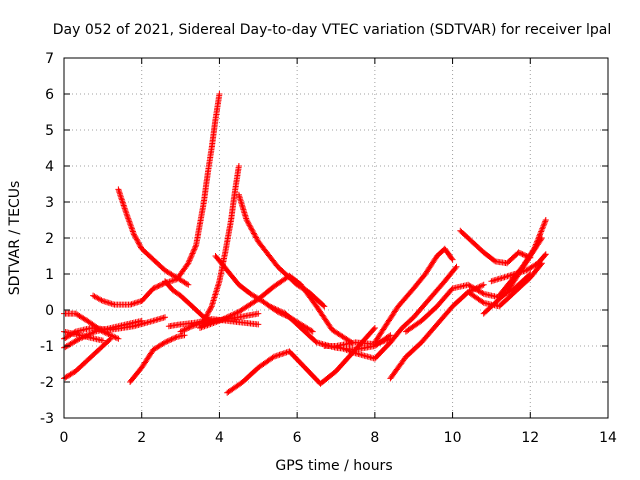 Image resolution: width=640 pixels, height=480 pixels. I want to click on y-axis-label: SDTVAR / TECUs, so click(15, 238).